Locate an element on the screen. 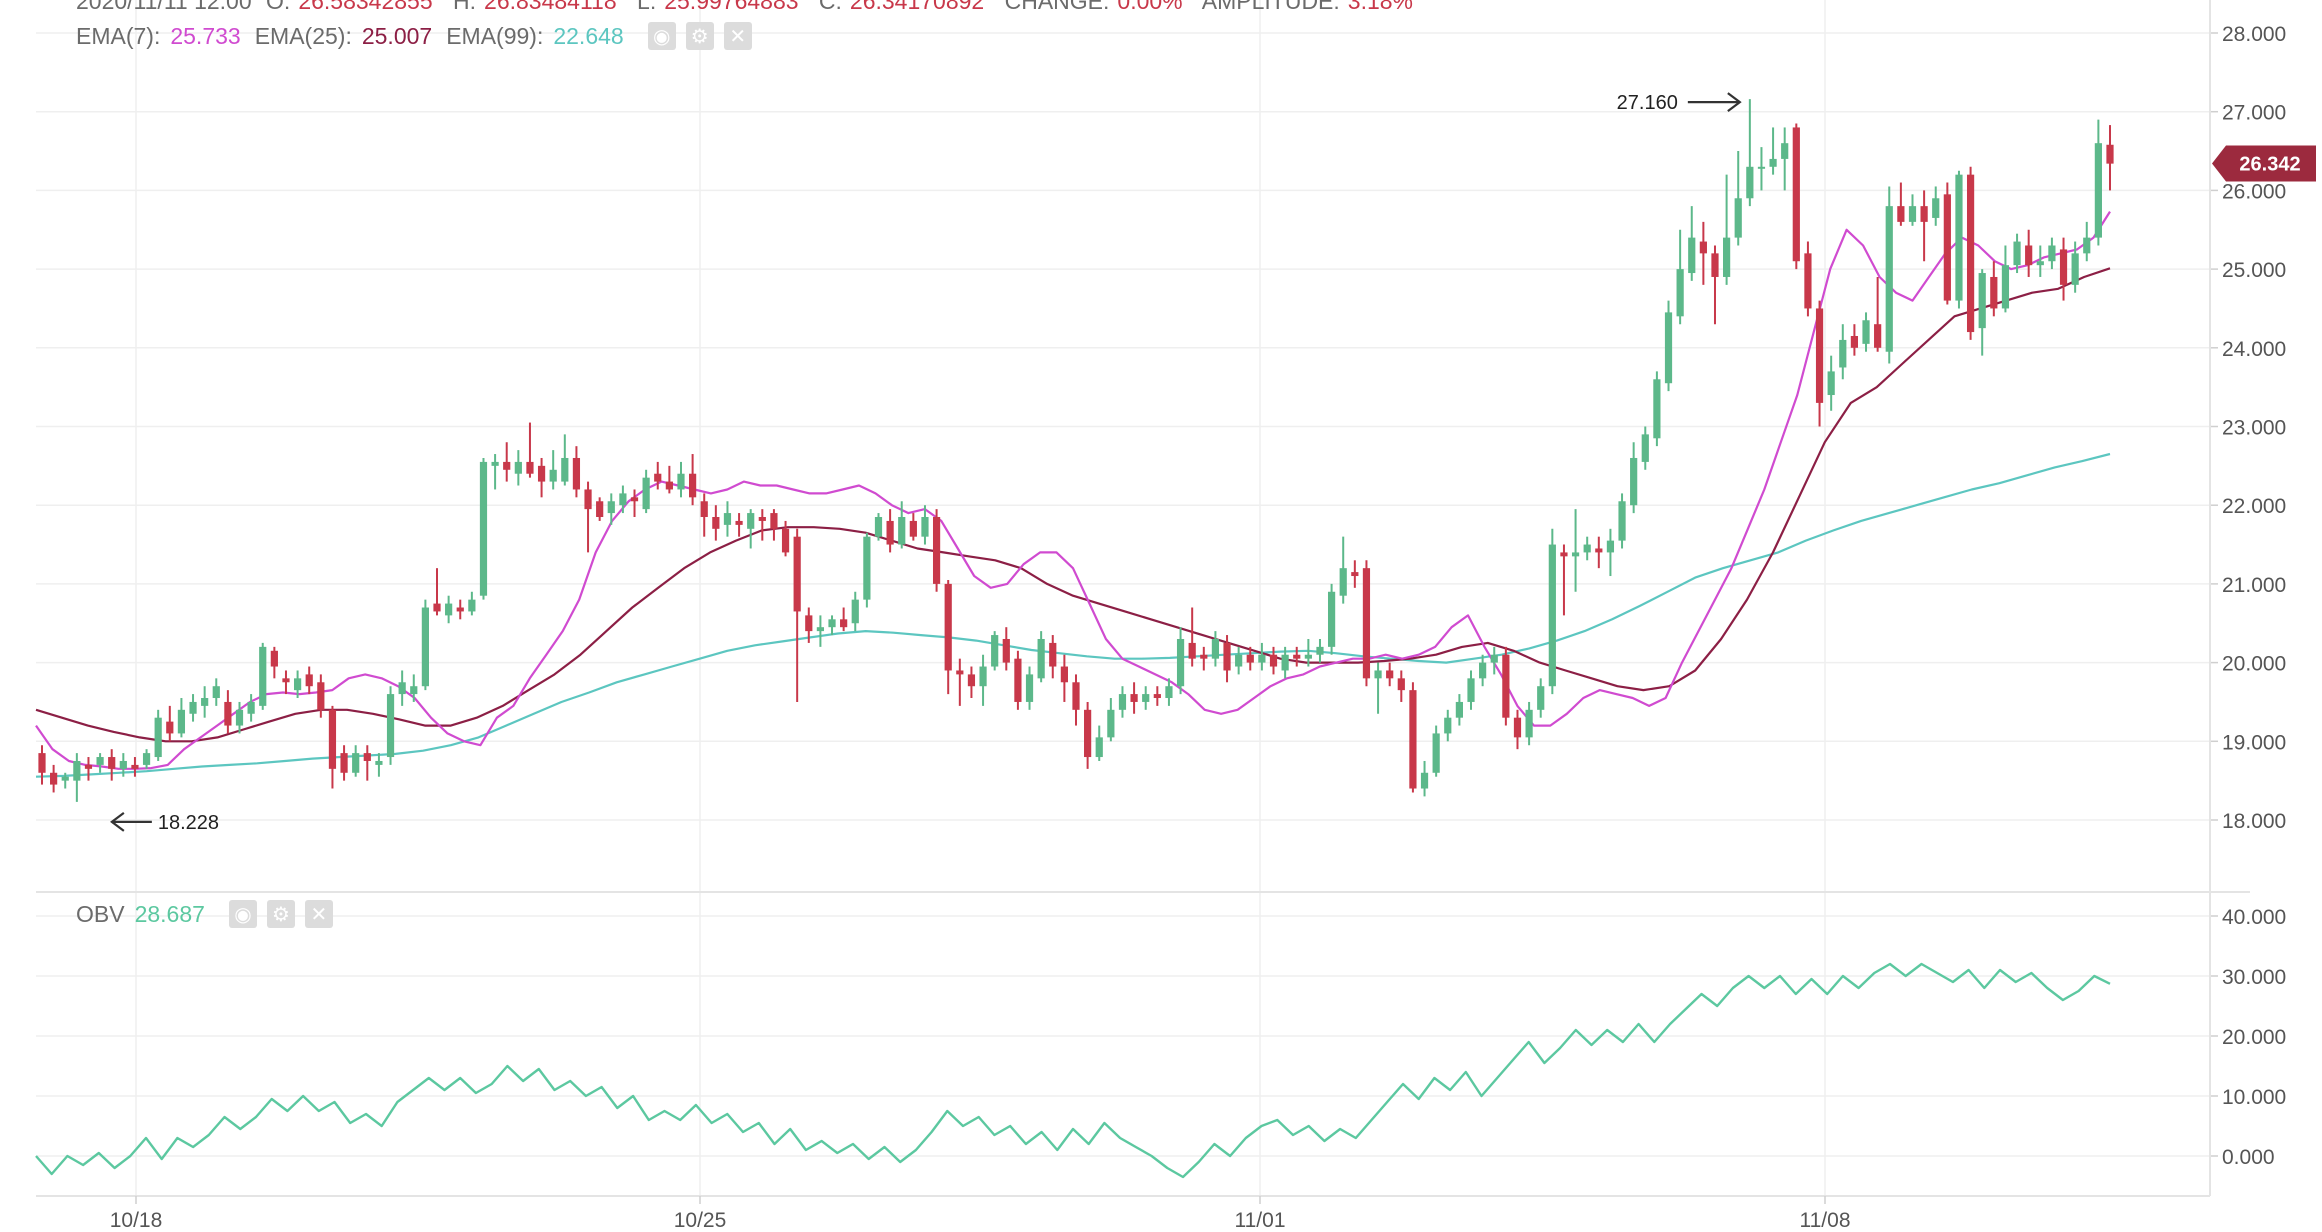  obv-tick-label: 0.000 is located at coordinates (2248, 1157).